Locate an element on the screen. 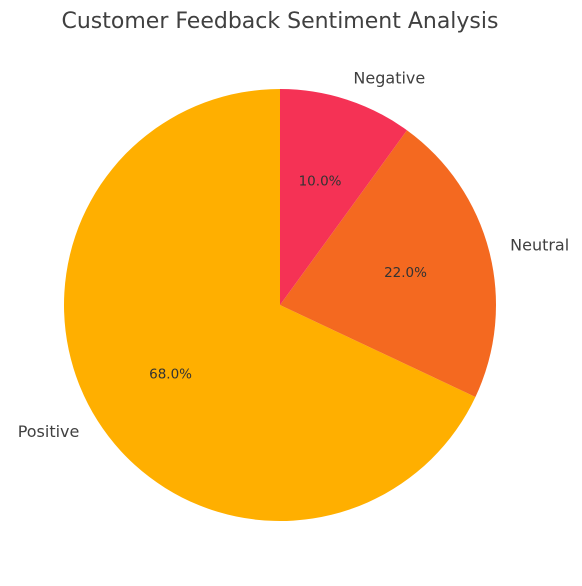 The width and height of the screenshot is (582, 586). percent-label-positive: 68.0% is located at coordinates (170, 374).